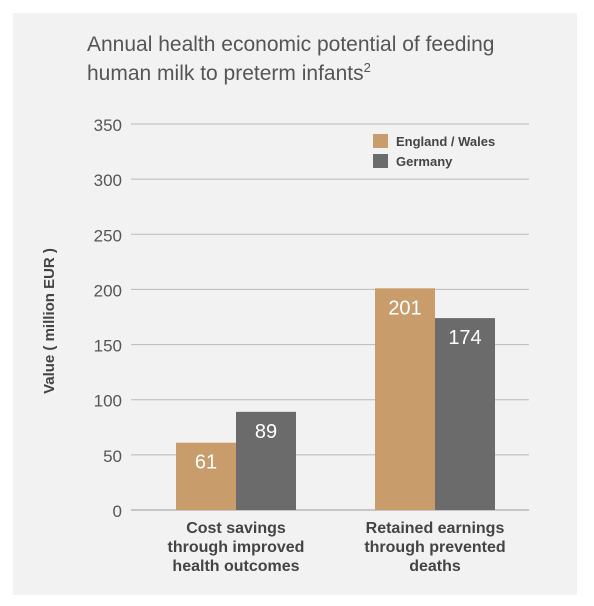 The height and width of the screenshot is (606, 594). Describe the element at coordinates (464, 338) in the screenshot. I see `data-label: 174` at that location.